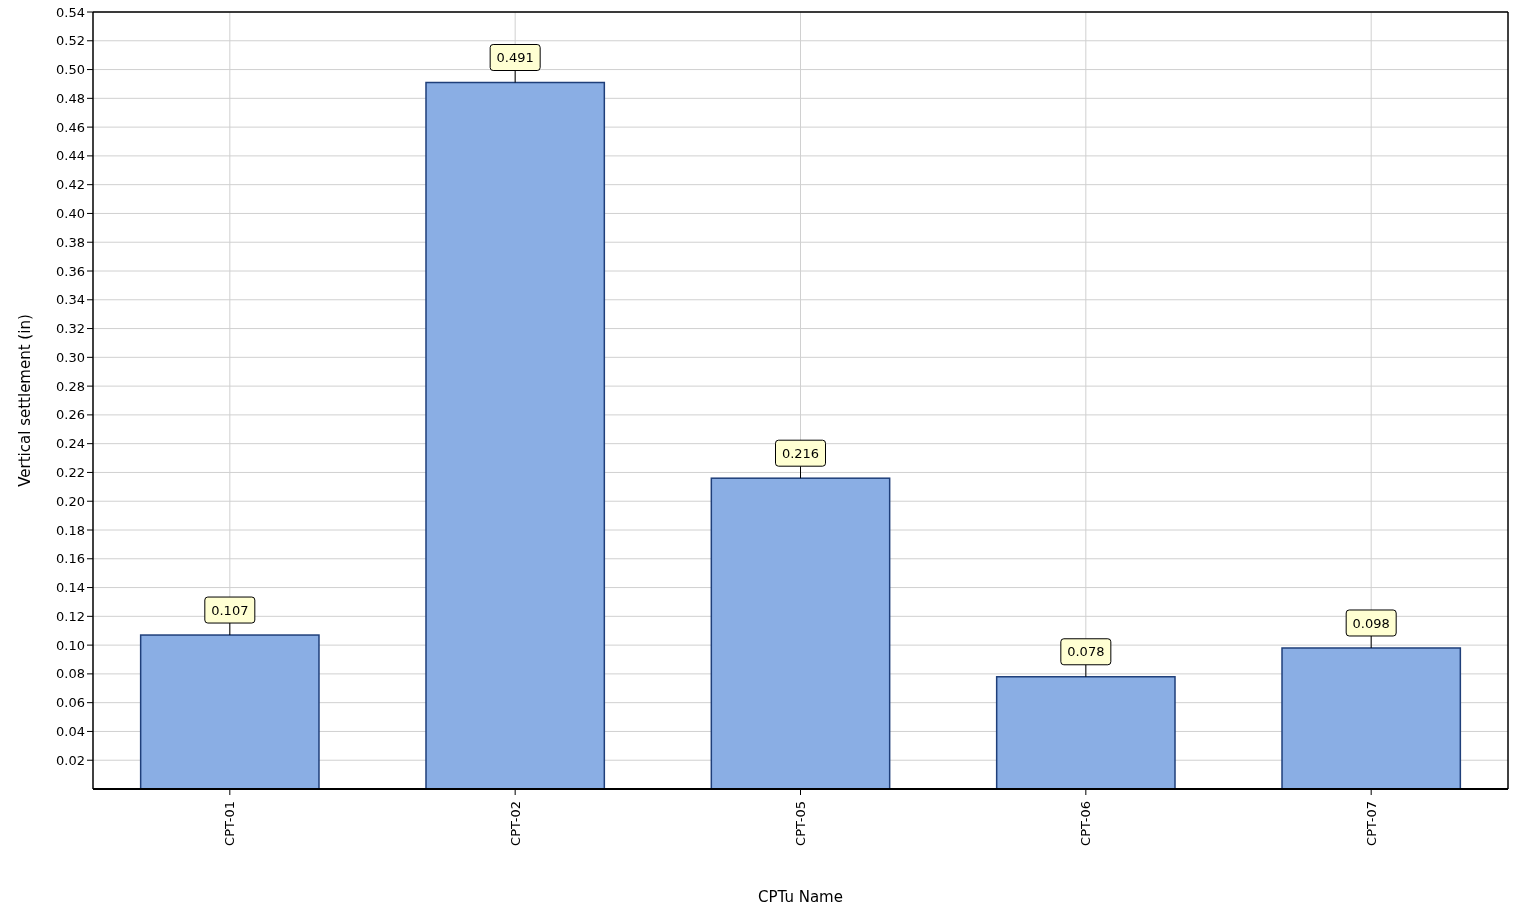 This screenshot has width=1525, height=915. I want to click on y-tick-label: 0.22, so click(70, 472).